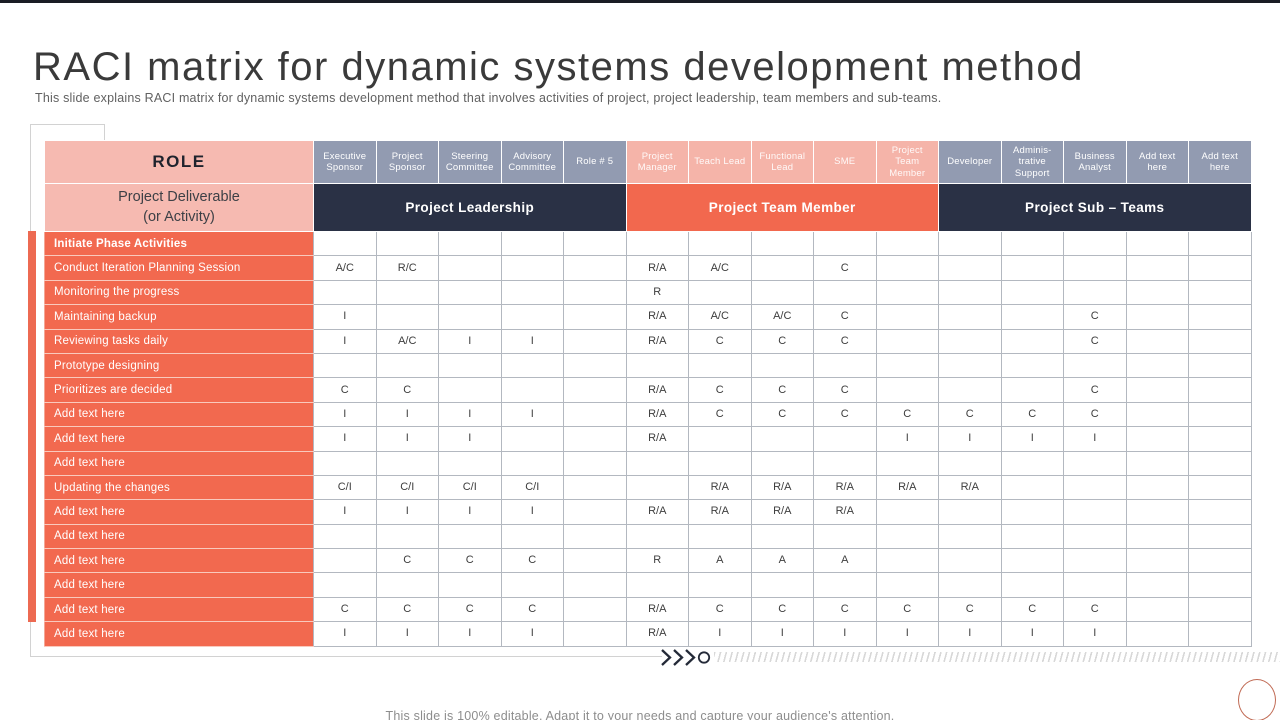  What do you see at coordinates (845, 561) in the screenshot?
I see `raci-cell: A` at bounding box center [845, 561].